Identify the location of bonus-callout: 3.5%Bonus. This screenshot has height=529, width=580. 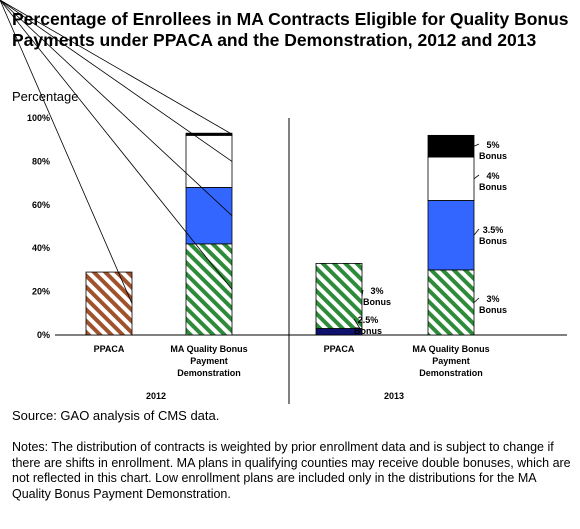
(490, 235).